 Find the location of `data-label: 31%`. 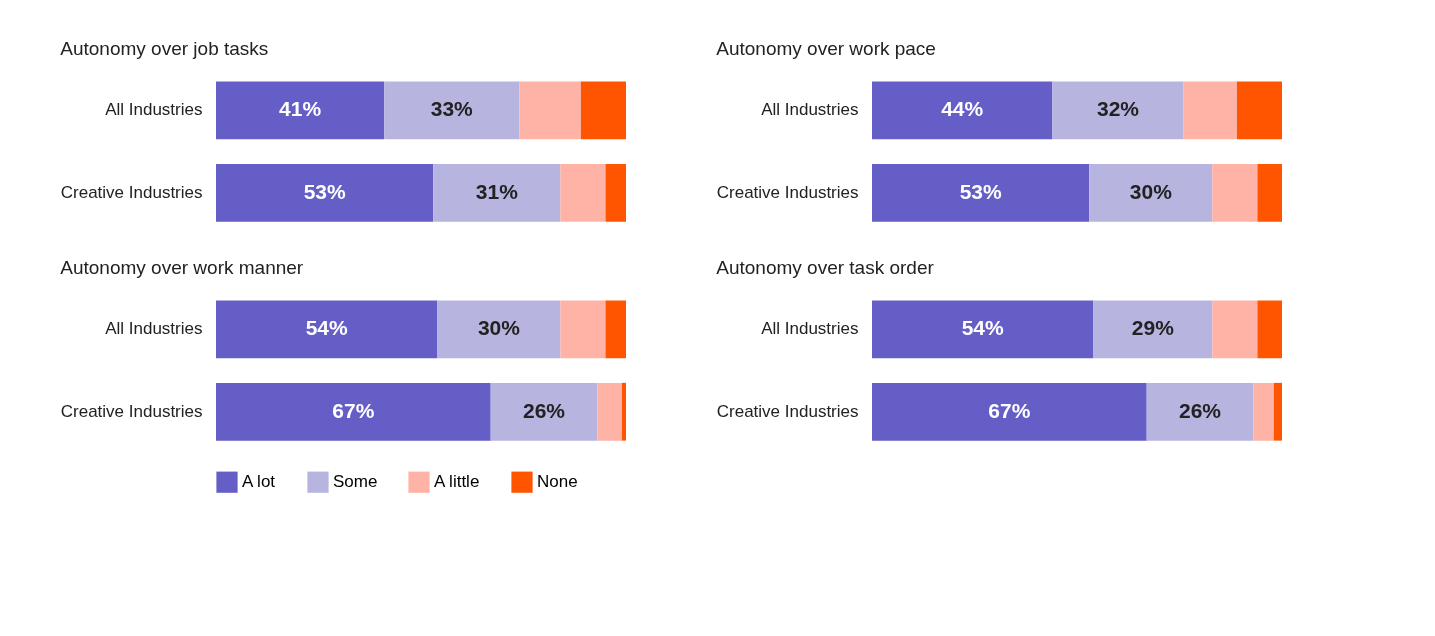

data-label: 31% is located at coordinates (497, 191).